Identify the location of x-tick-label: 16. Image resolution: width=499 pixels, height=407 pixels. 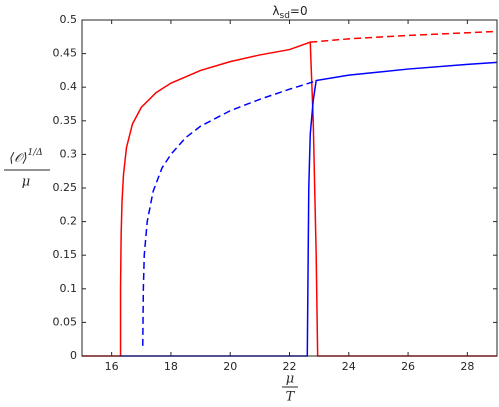
(112, 366).